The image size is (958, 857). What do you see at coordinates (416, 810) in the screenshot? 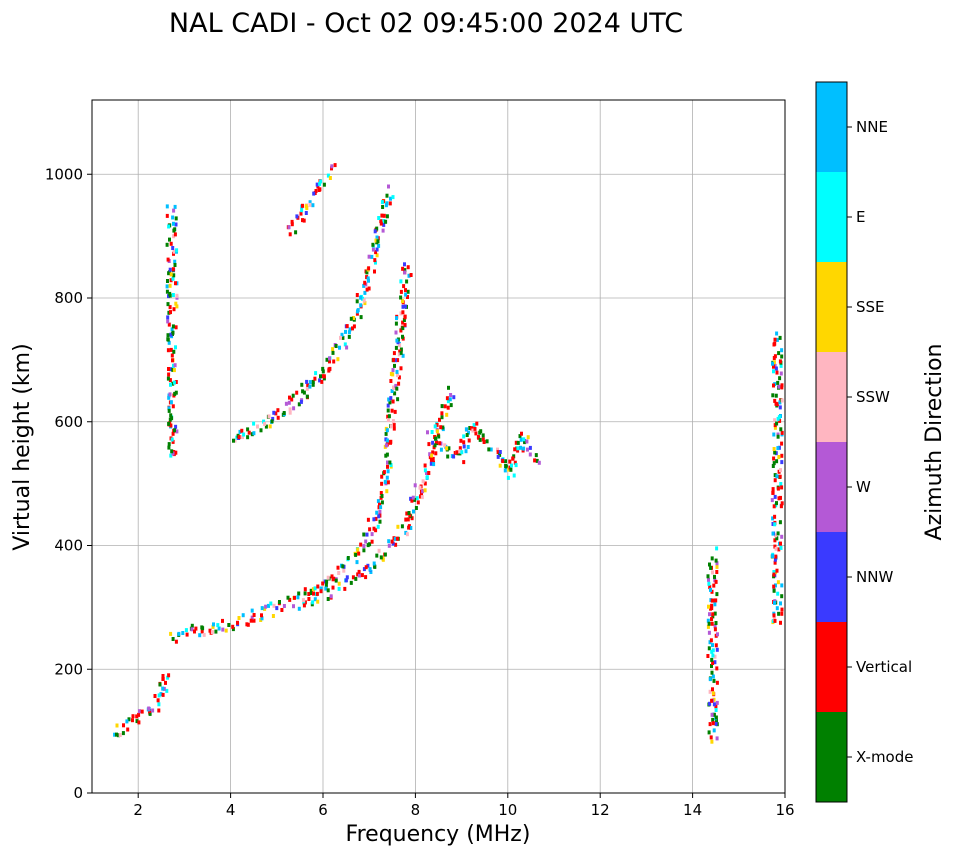
I see `x-tick-label: 8` at bounding box center [416, 810].